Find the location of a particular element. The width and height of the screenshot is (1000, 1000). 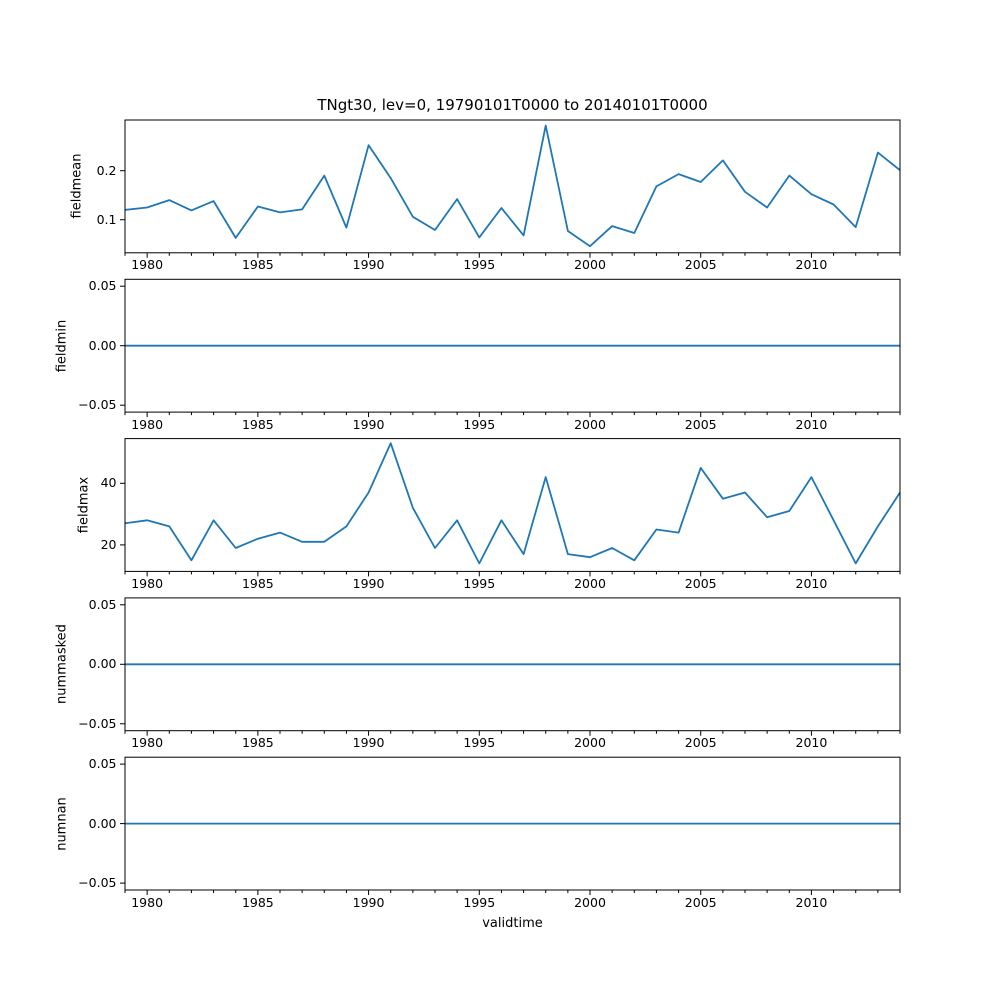

y-tick-label: 0.1 is located at coordinates (106, 219).